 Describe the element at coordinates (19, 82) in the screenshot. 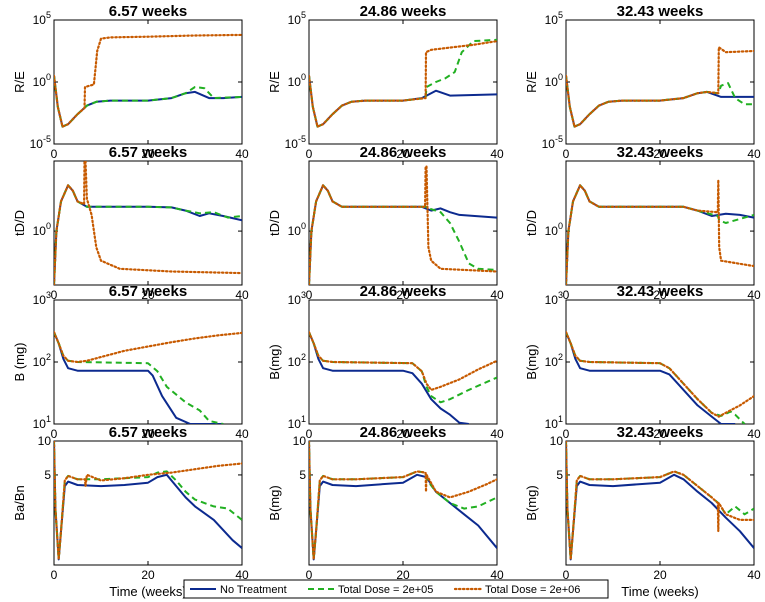

I see `y-axis-label: R/E` at that location.